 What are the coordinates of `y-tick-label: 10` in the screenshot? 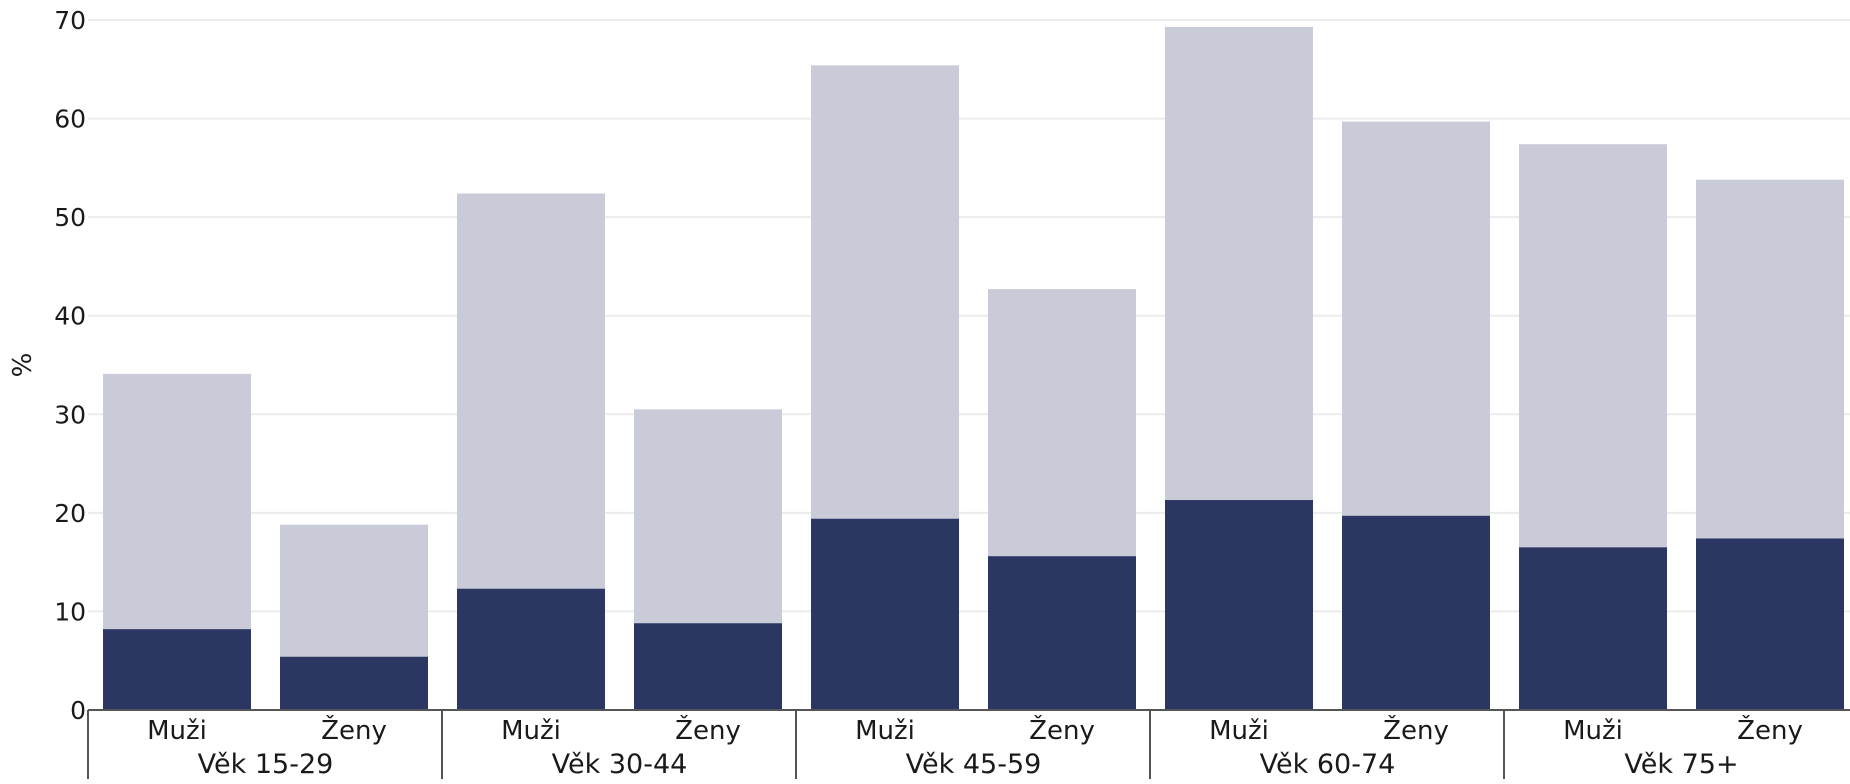 It's located at (70, 611).